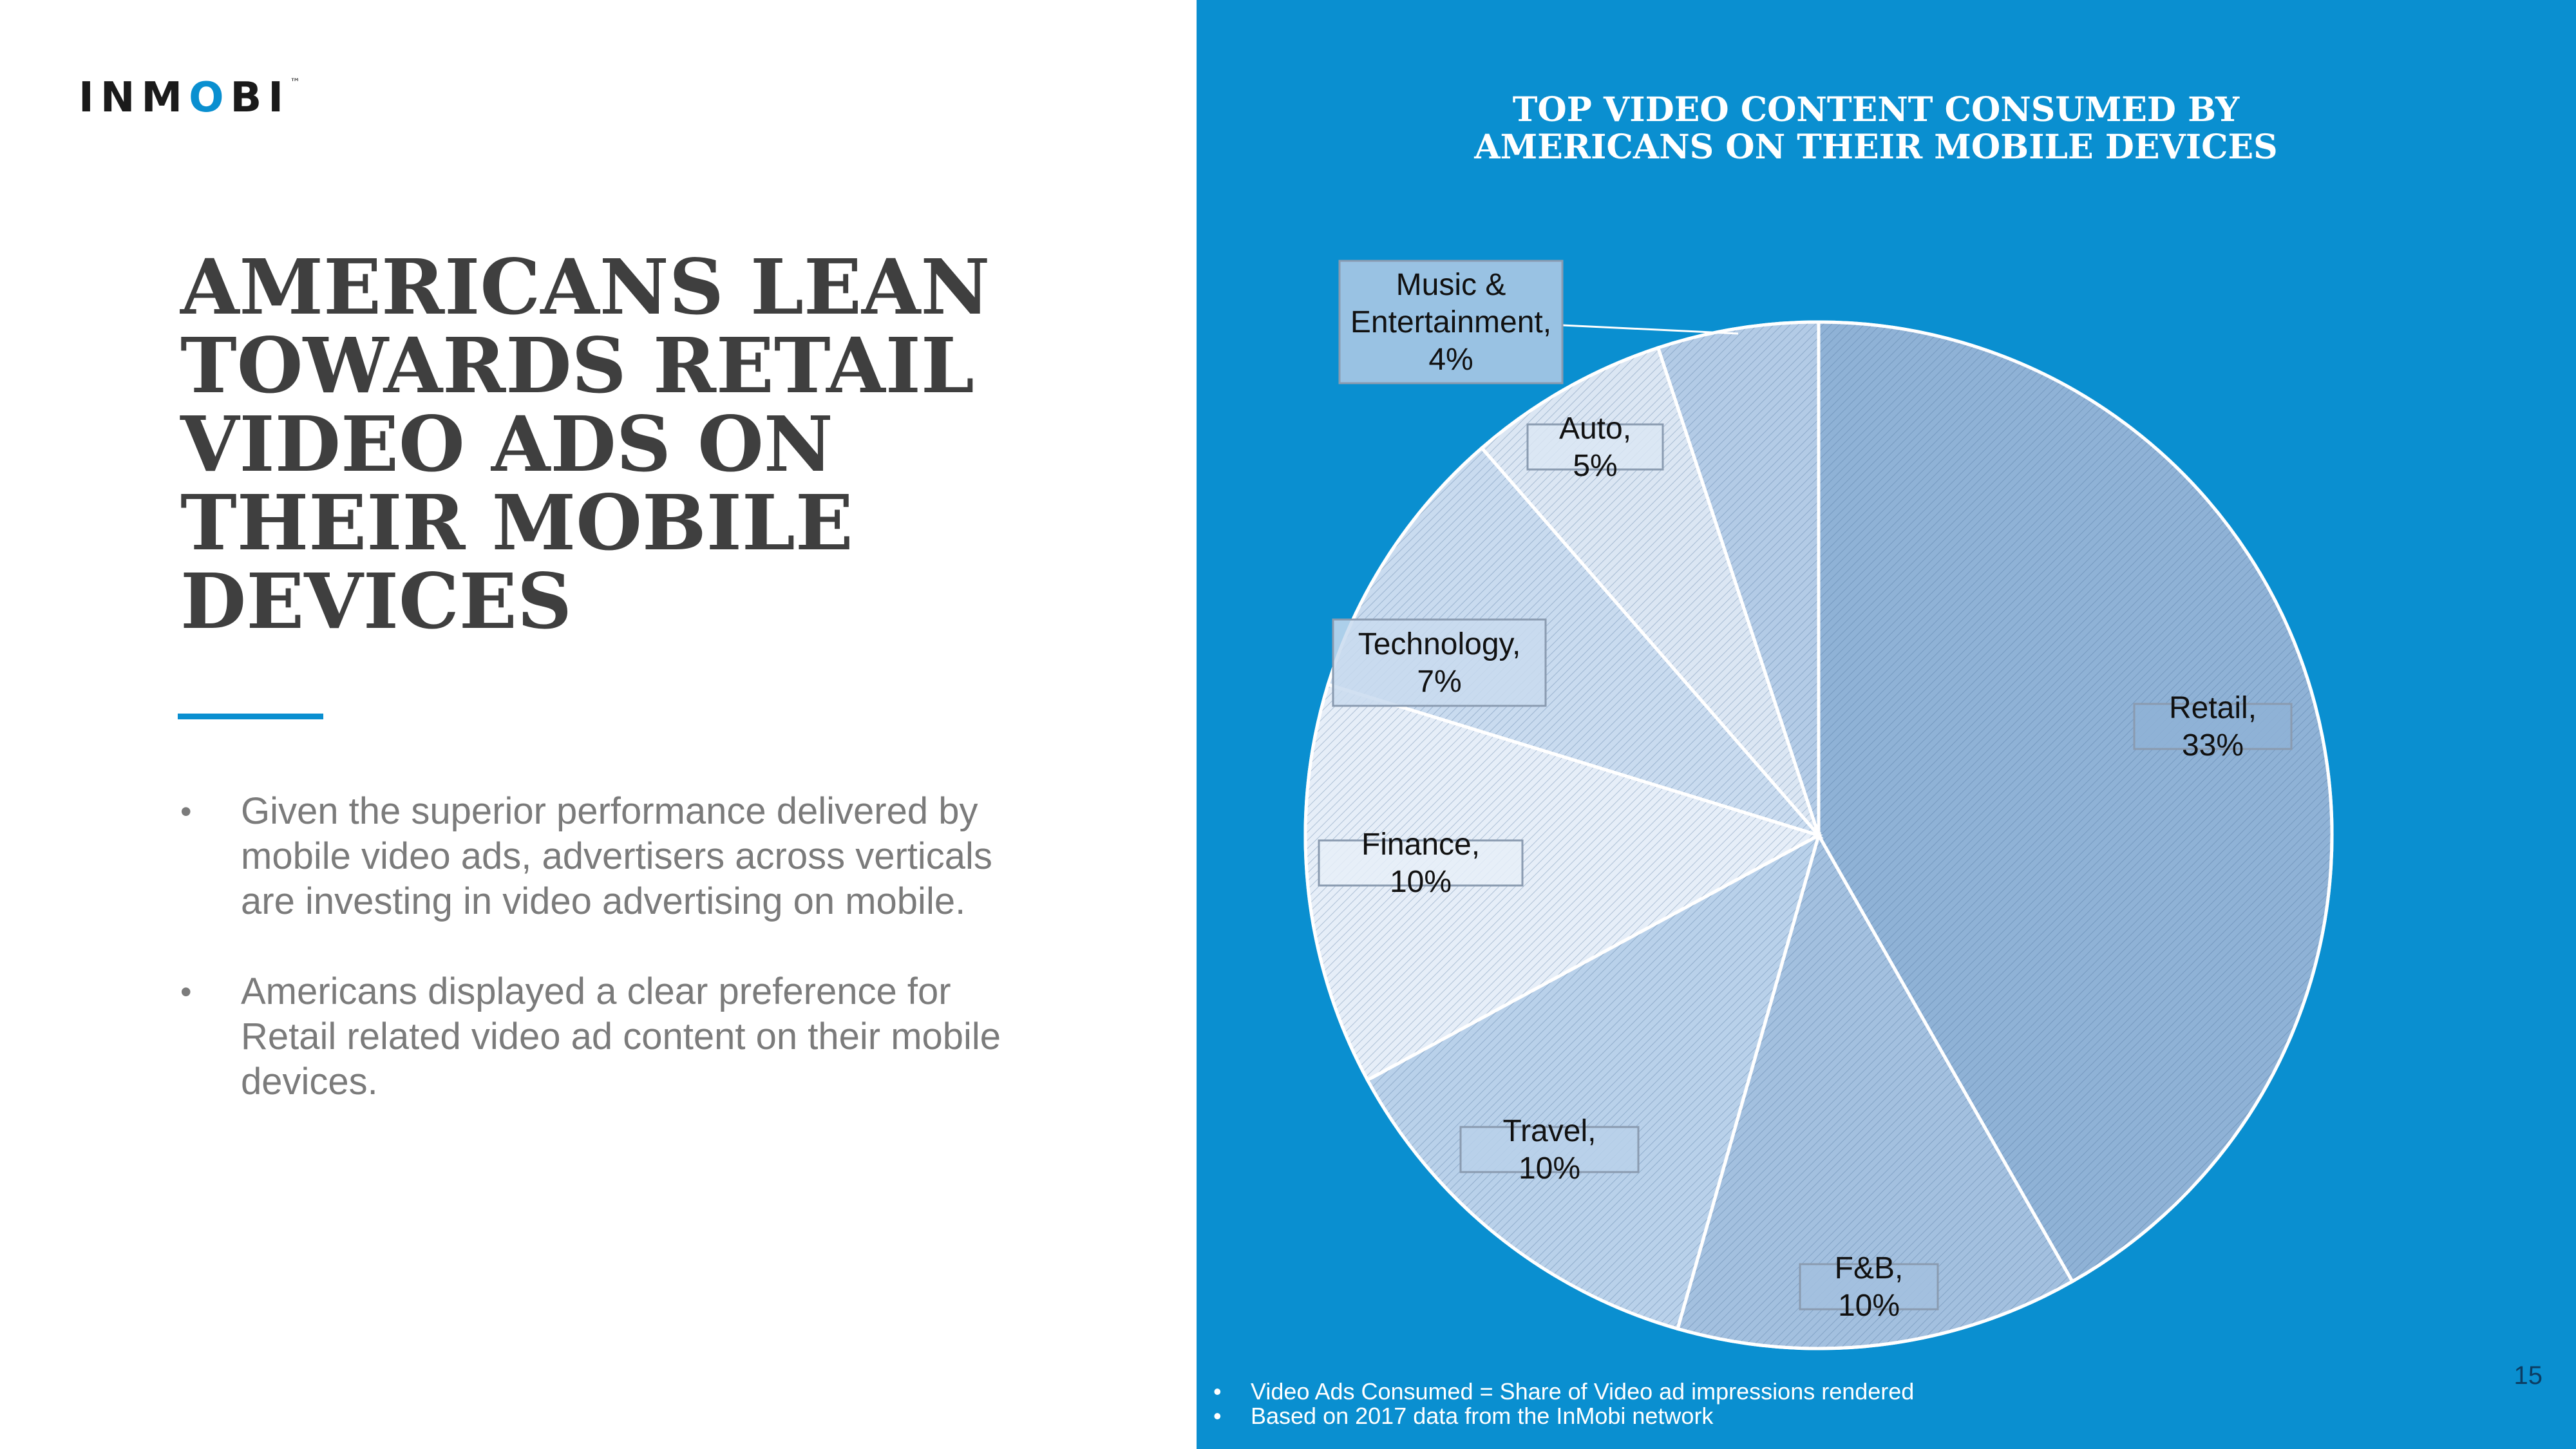 The image size is (2576, 1449). I want to click on svg-text:Technology,7%: Technology, 7%, so click(1440, 663).